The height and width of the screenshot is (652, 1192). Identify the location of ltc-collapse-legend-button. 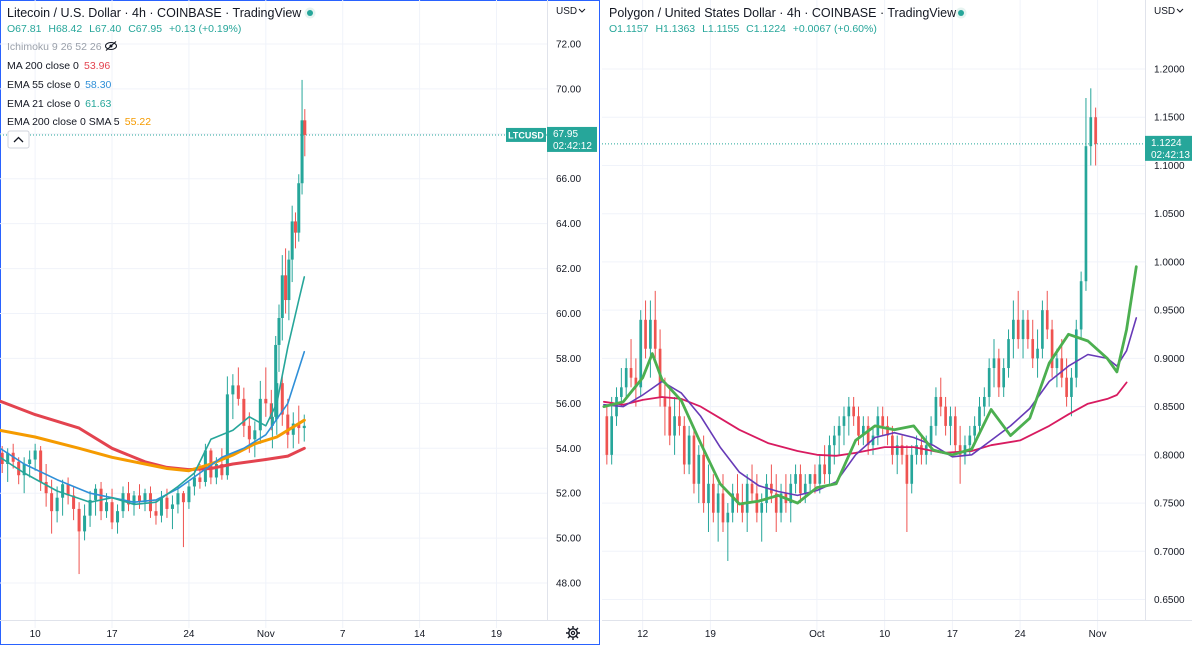
(18, 139).